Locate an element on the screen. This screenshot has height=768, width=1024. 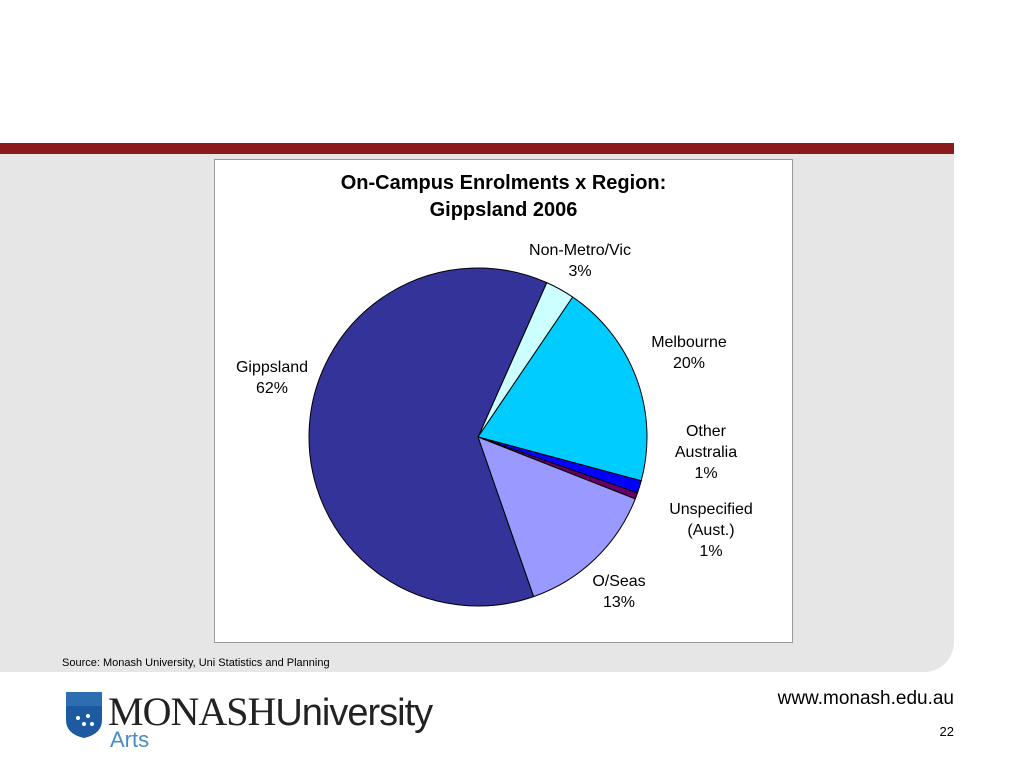
pie-slice-melbourne is located at coordinates (562, 389).